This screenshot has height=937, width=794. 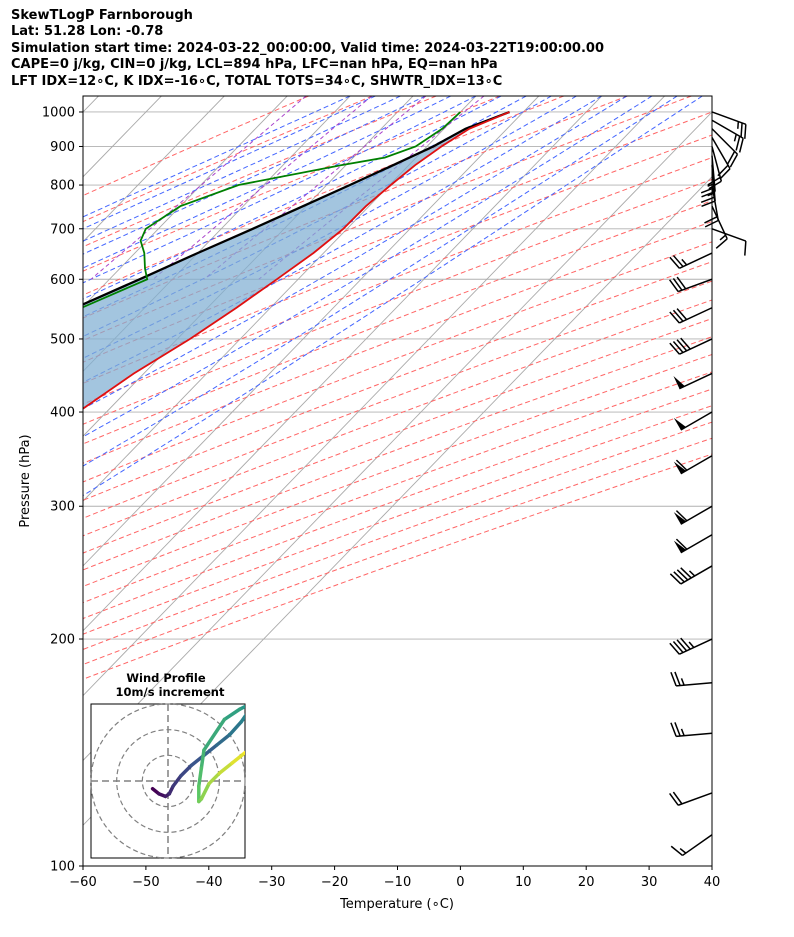 I want to click on x-tick-label: 30, so click(x=649, y=882).